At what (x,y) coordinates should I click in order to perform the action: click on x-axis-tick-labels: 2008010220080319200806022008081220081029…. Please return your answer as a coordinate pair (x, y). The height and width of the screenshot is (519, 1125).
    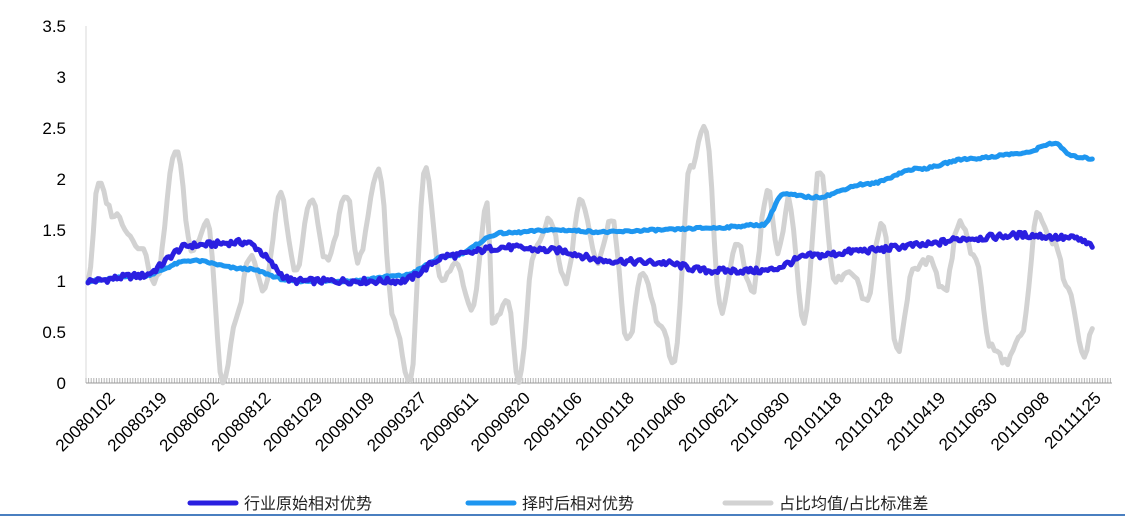
    Looking at the image, I should click on (578, 421).